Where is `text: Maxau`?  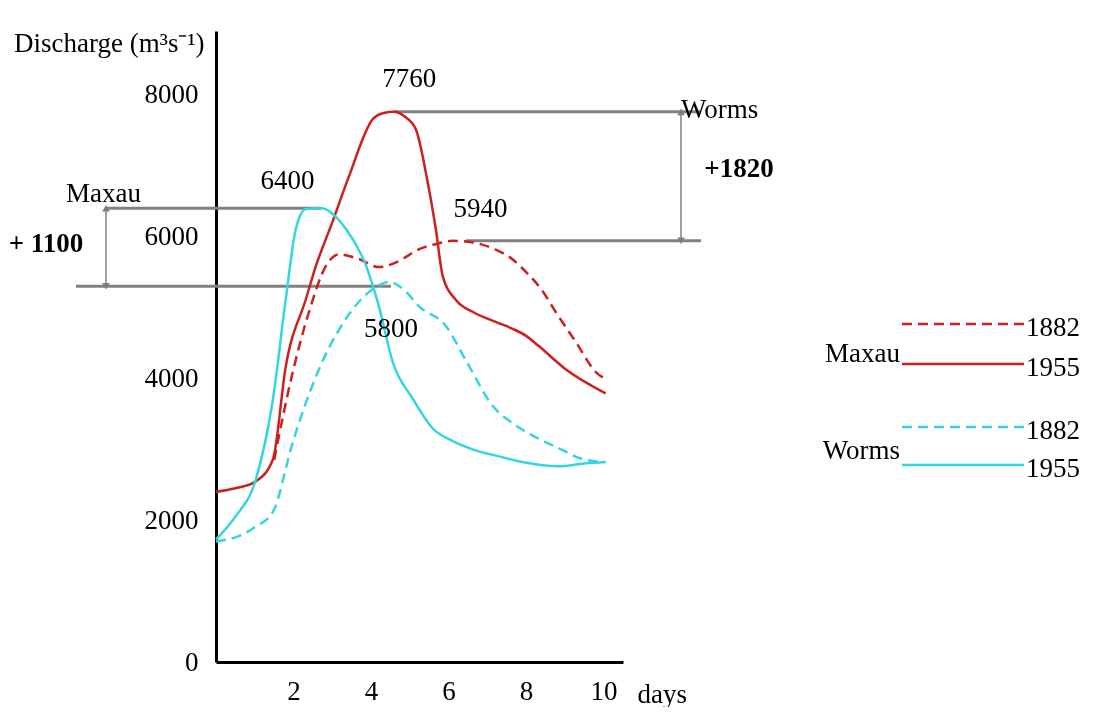
text: Maxau is located at coordinates (863, 353).